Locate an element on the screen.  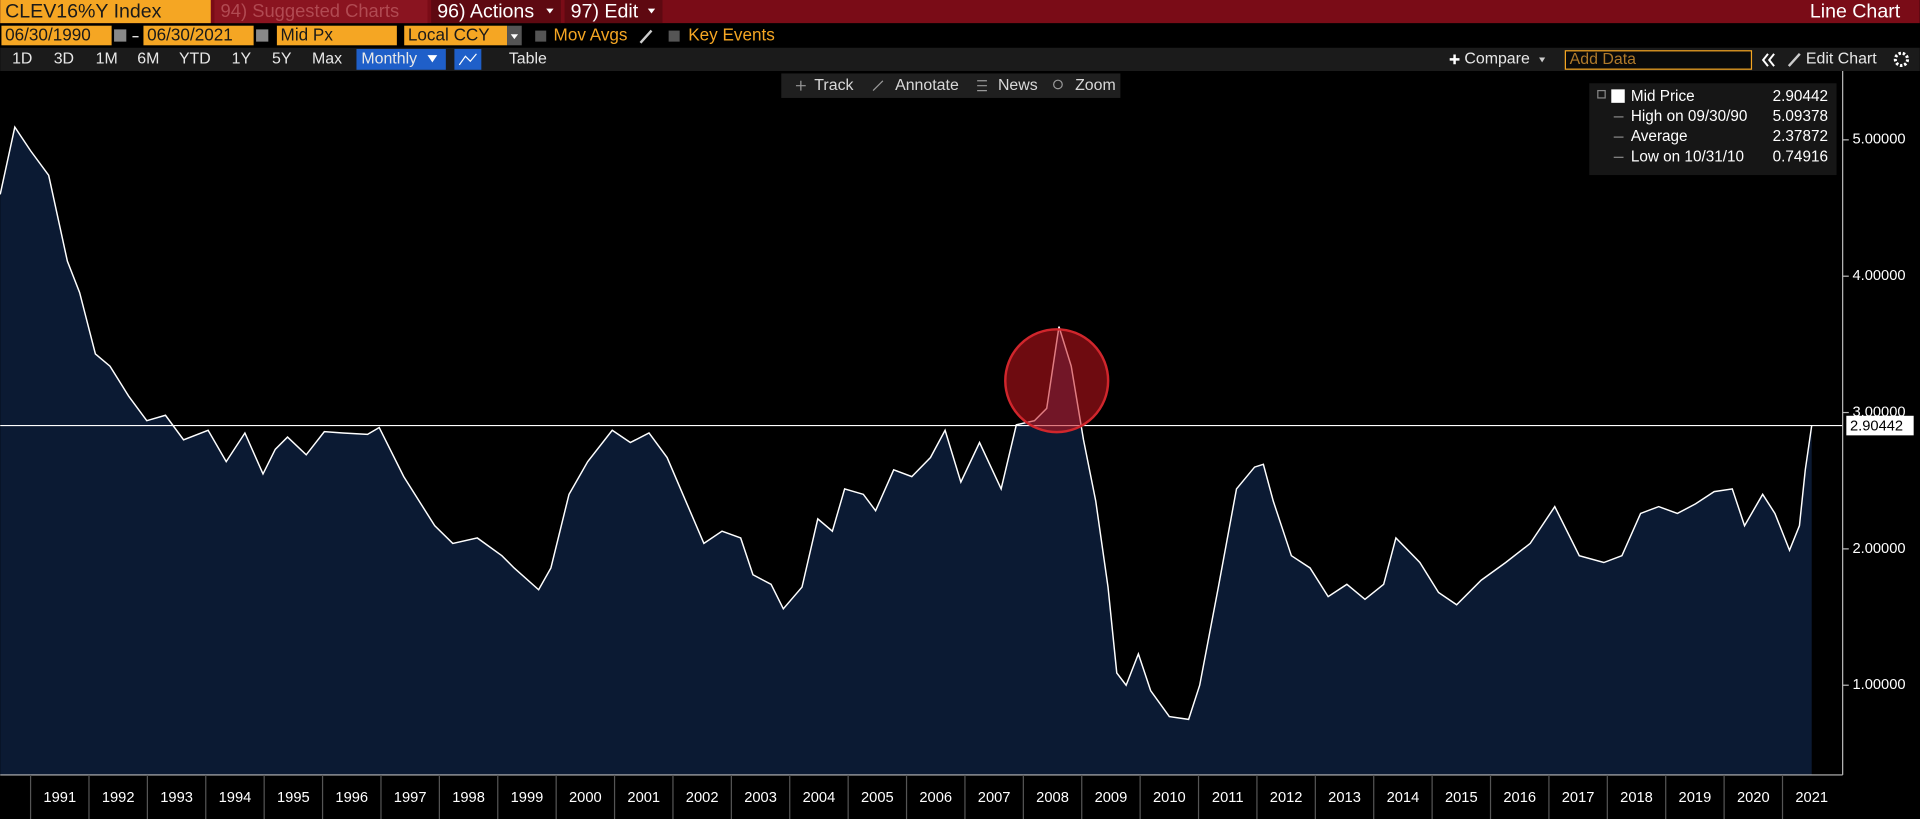
period-button: 5Y is located at coordinates (282, 59).